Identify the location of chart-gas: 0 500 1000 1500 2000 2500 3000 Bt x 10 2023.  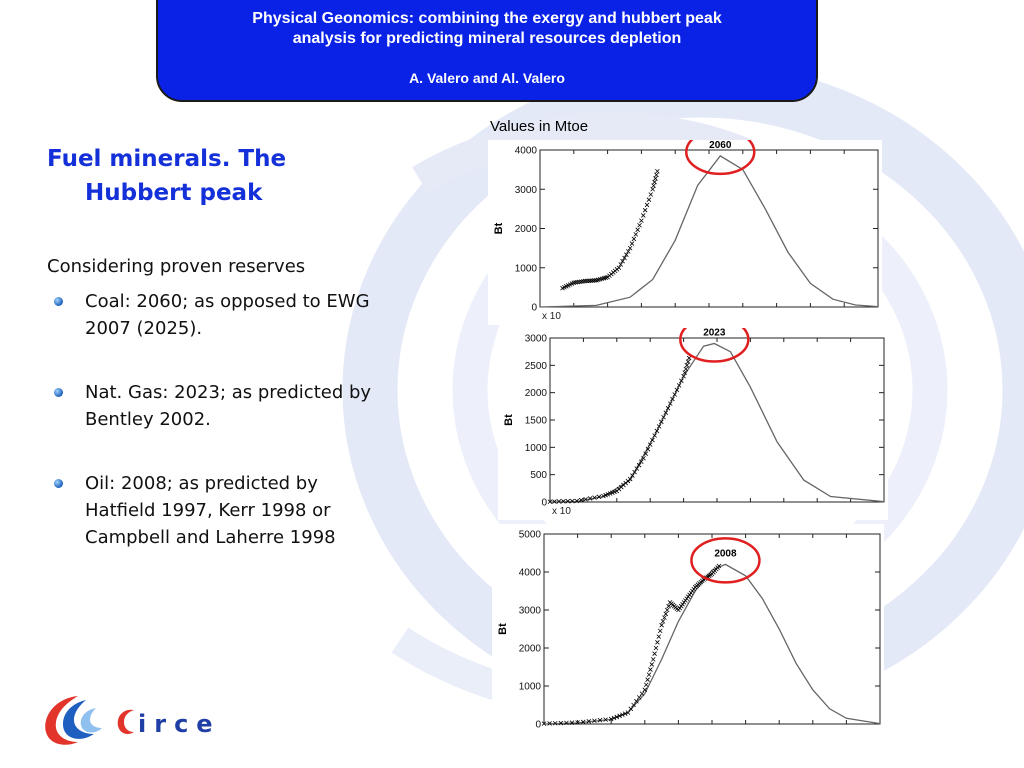
(694, 422).